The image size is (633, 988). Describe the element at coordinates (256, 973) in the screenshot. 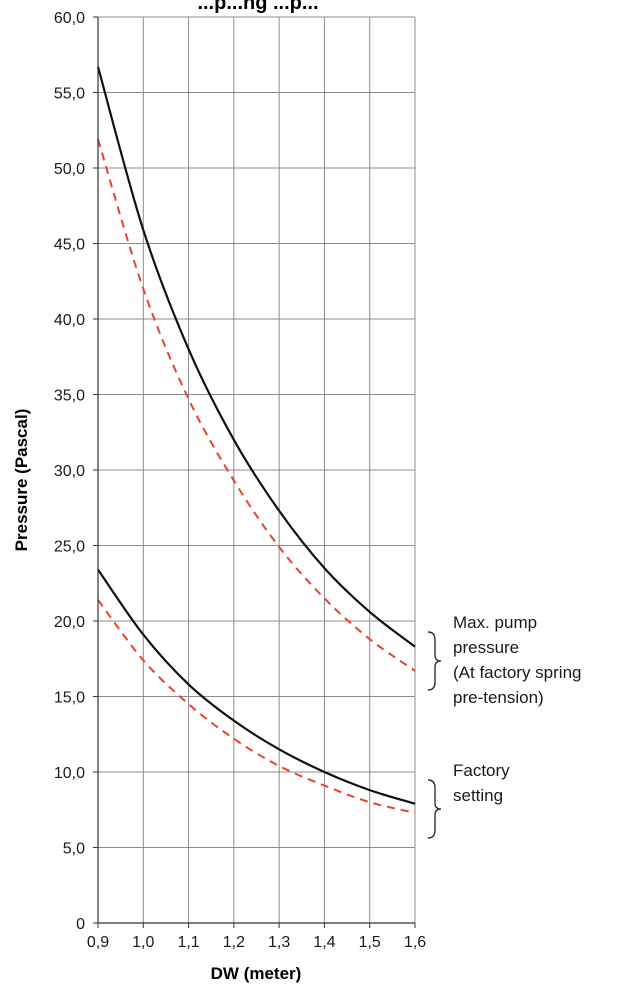

I see `x-axis-title: DW (meter)` at that location.